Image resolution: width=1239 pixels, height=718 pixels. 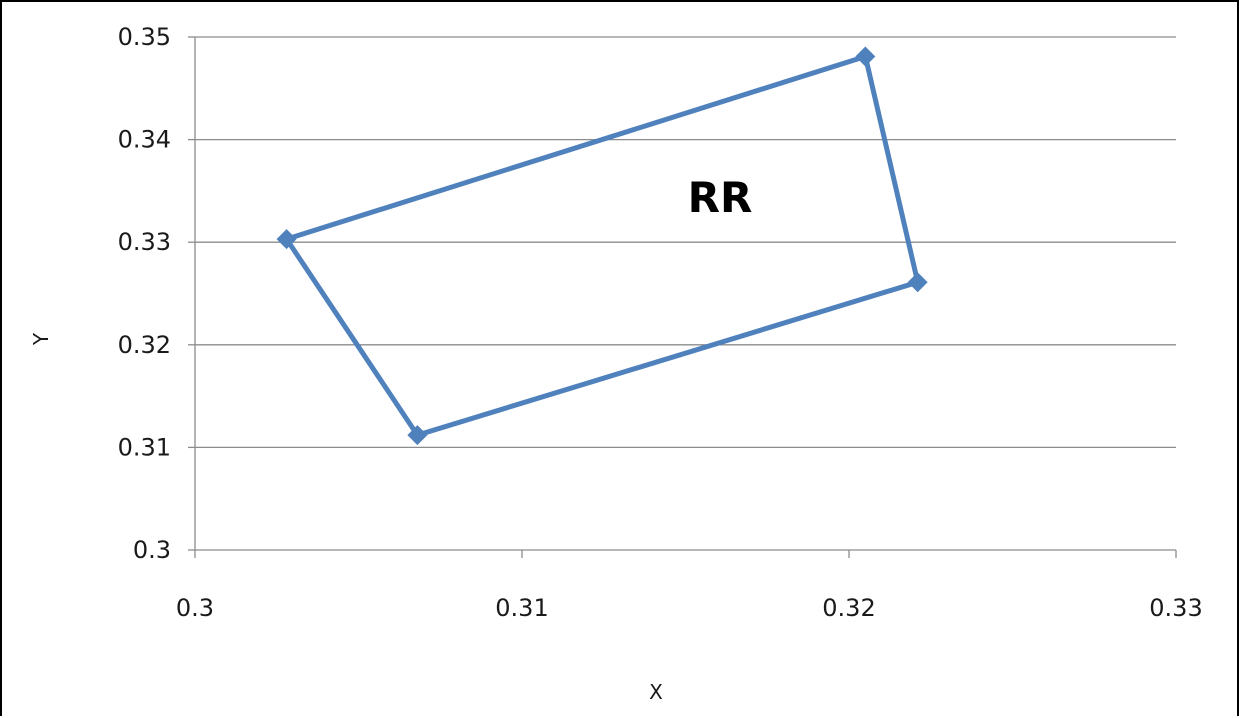 What do you see at coordinates (144, 345) in the screenshot?
I see `y-tick-label: 0.32` at bounding box center [144, 345].